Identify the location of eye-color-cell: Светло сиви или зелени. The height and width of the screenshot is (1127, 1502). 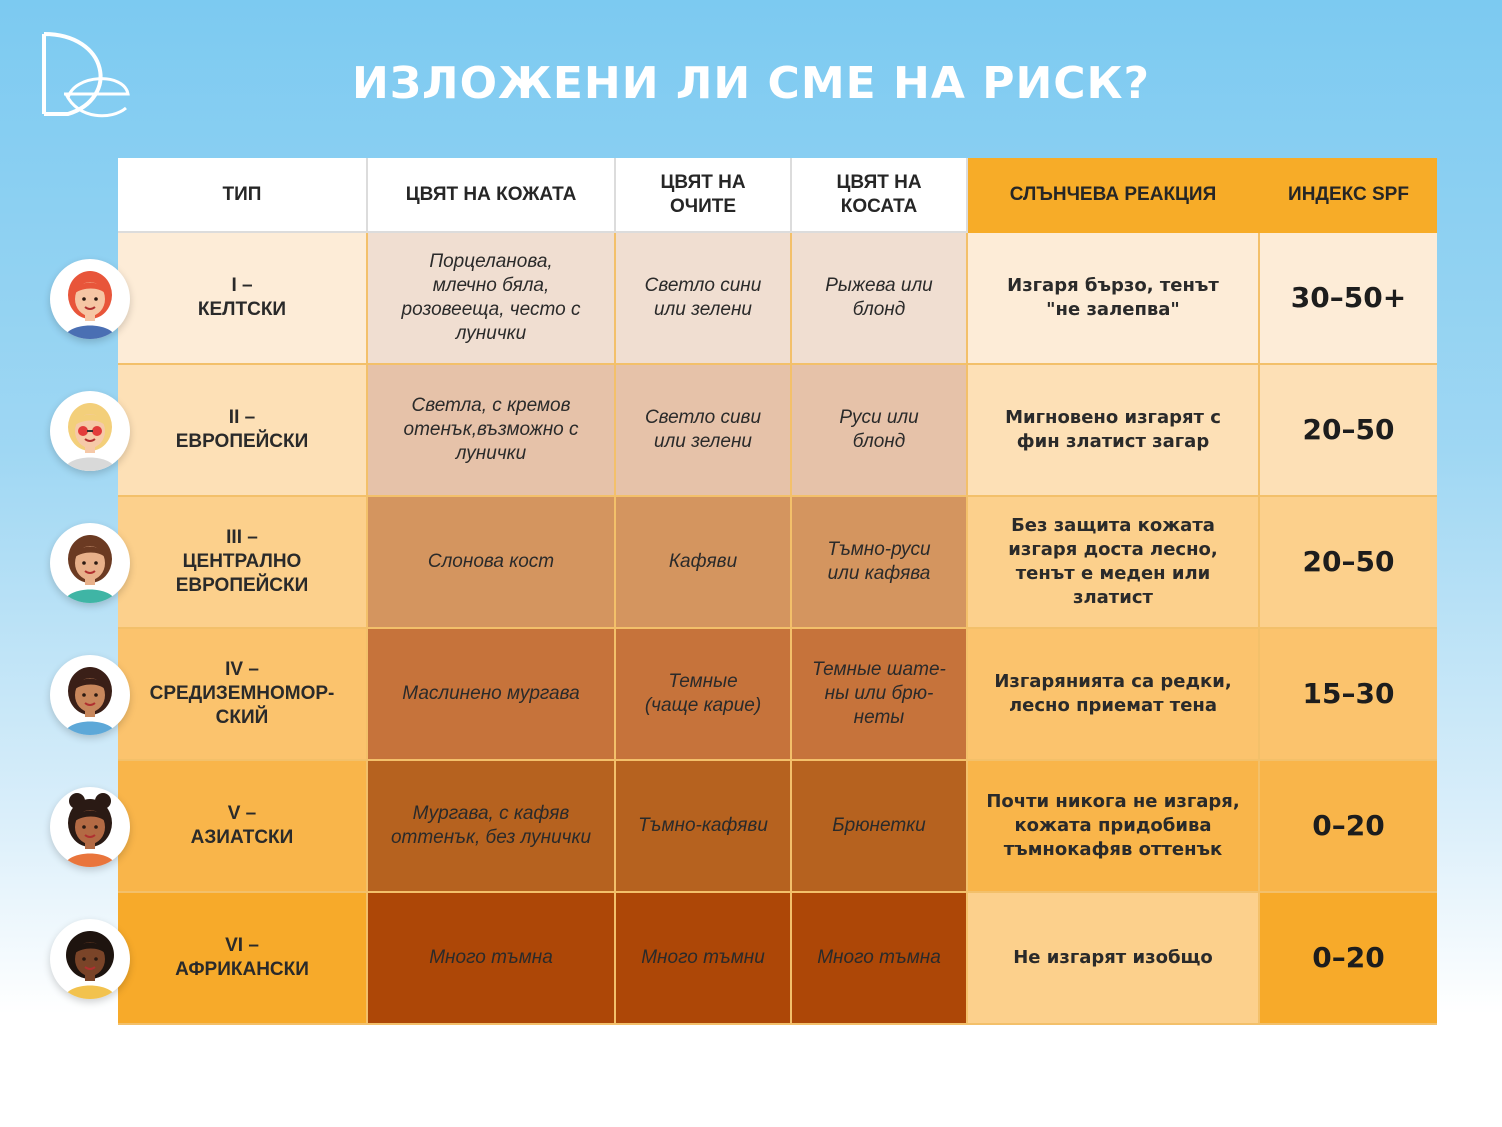
(704, 431).